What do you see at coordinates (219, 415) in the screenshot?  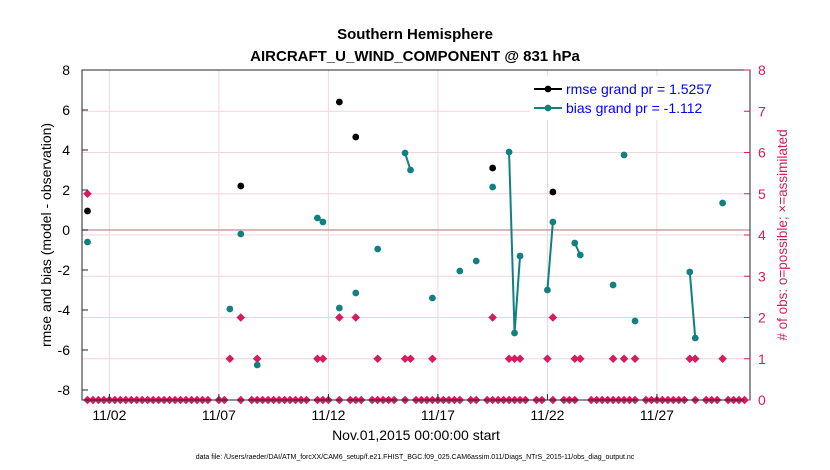 I see `x-tick-label: 11/07` at bounding box center [219, 415].